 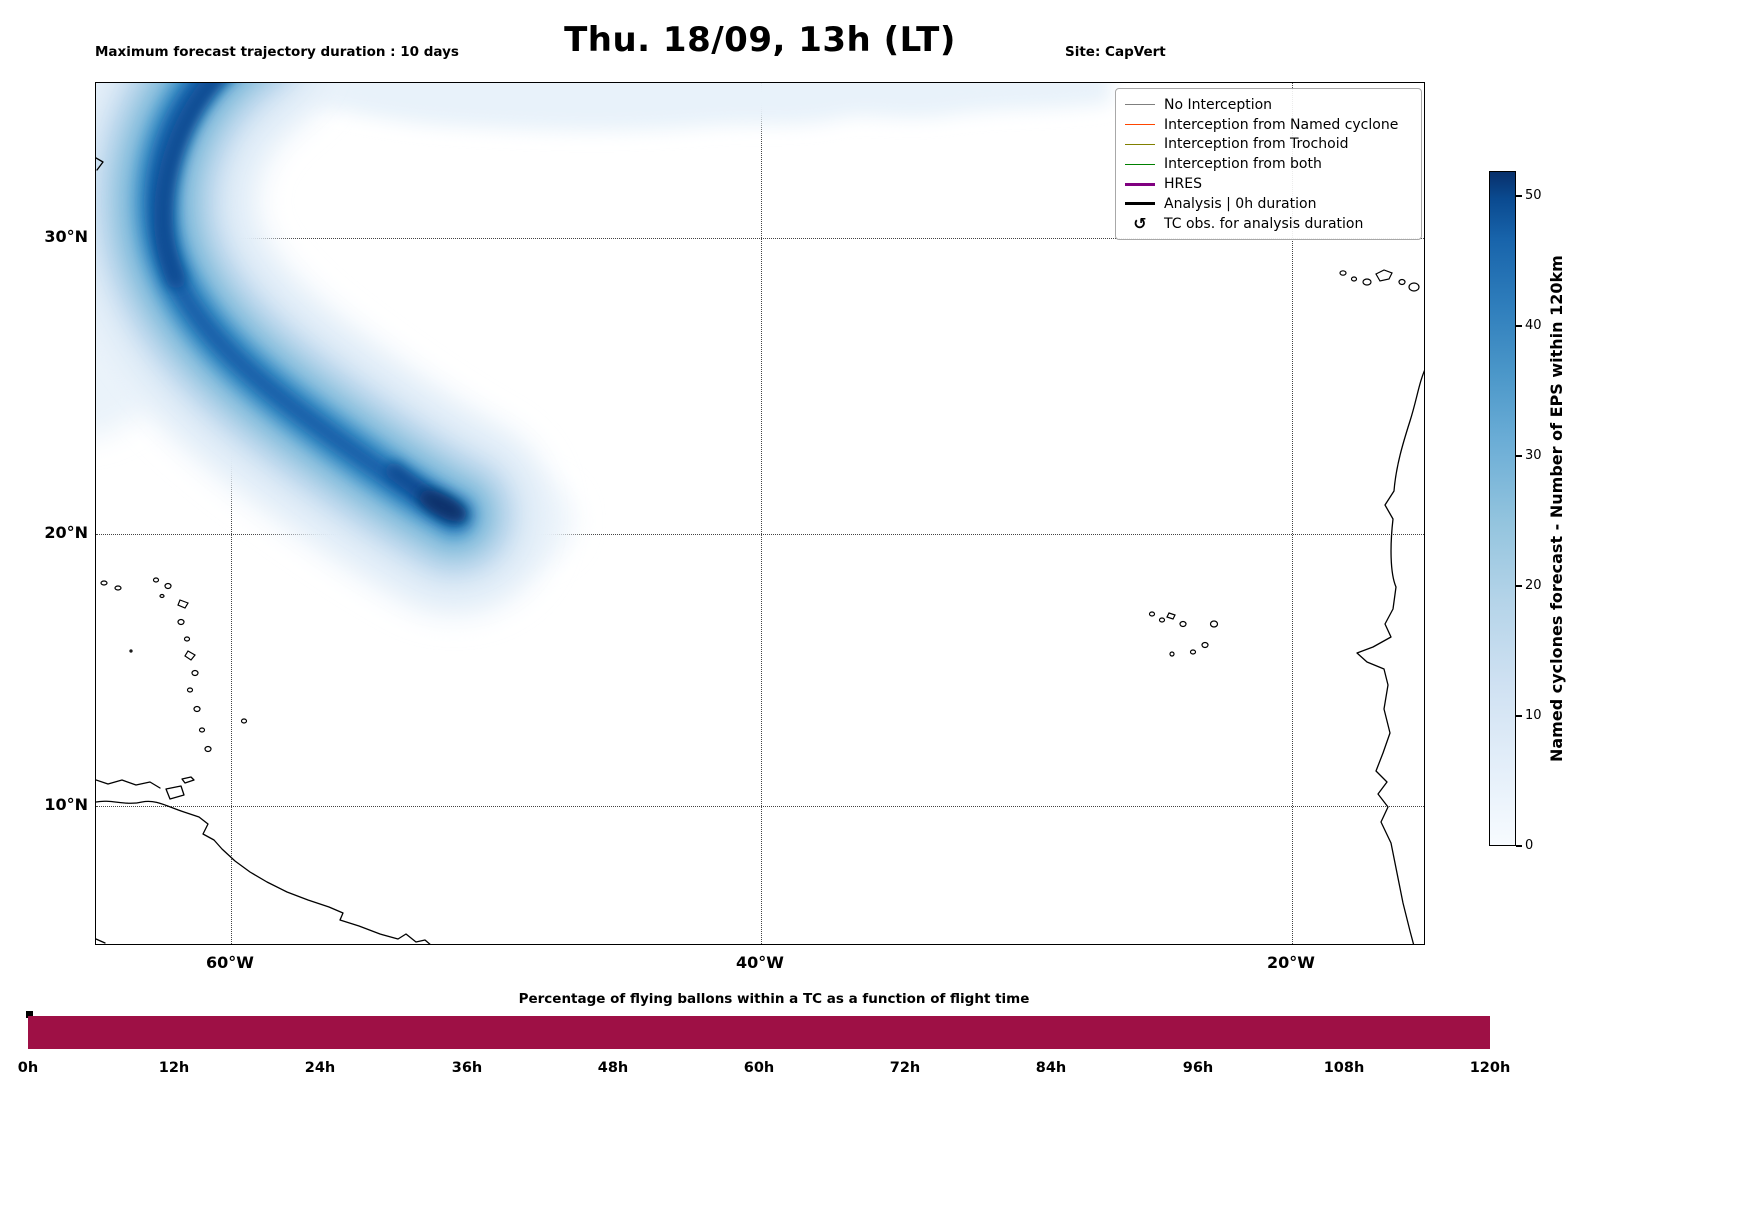 What do you see at coordinates (1115, 52) in the screenshot?
I see `info-site: Site: CapVert` at bounding box center [1115, 52].